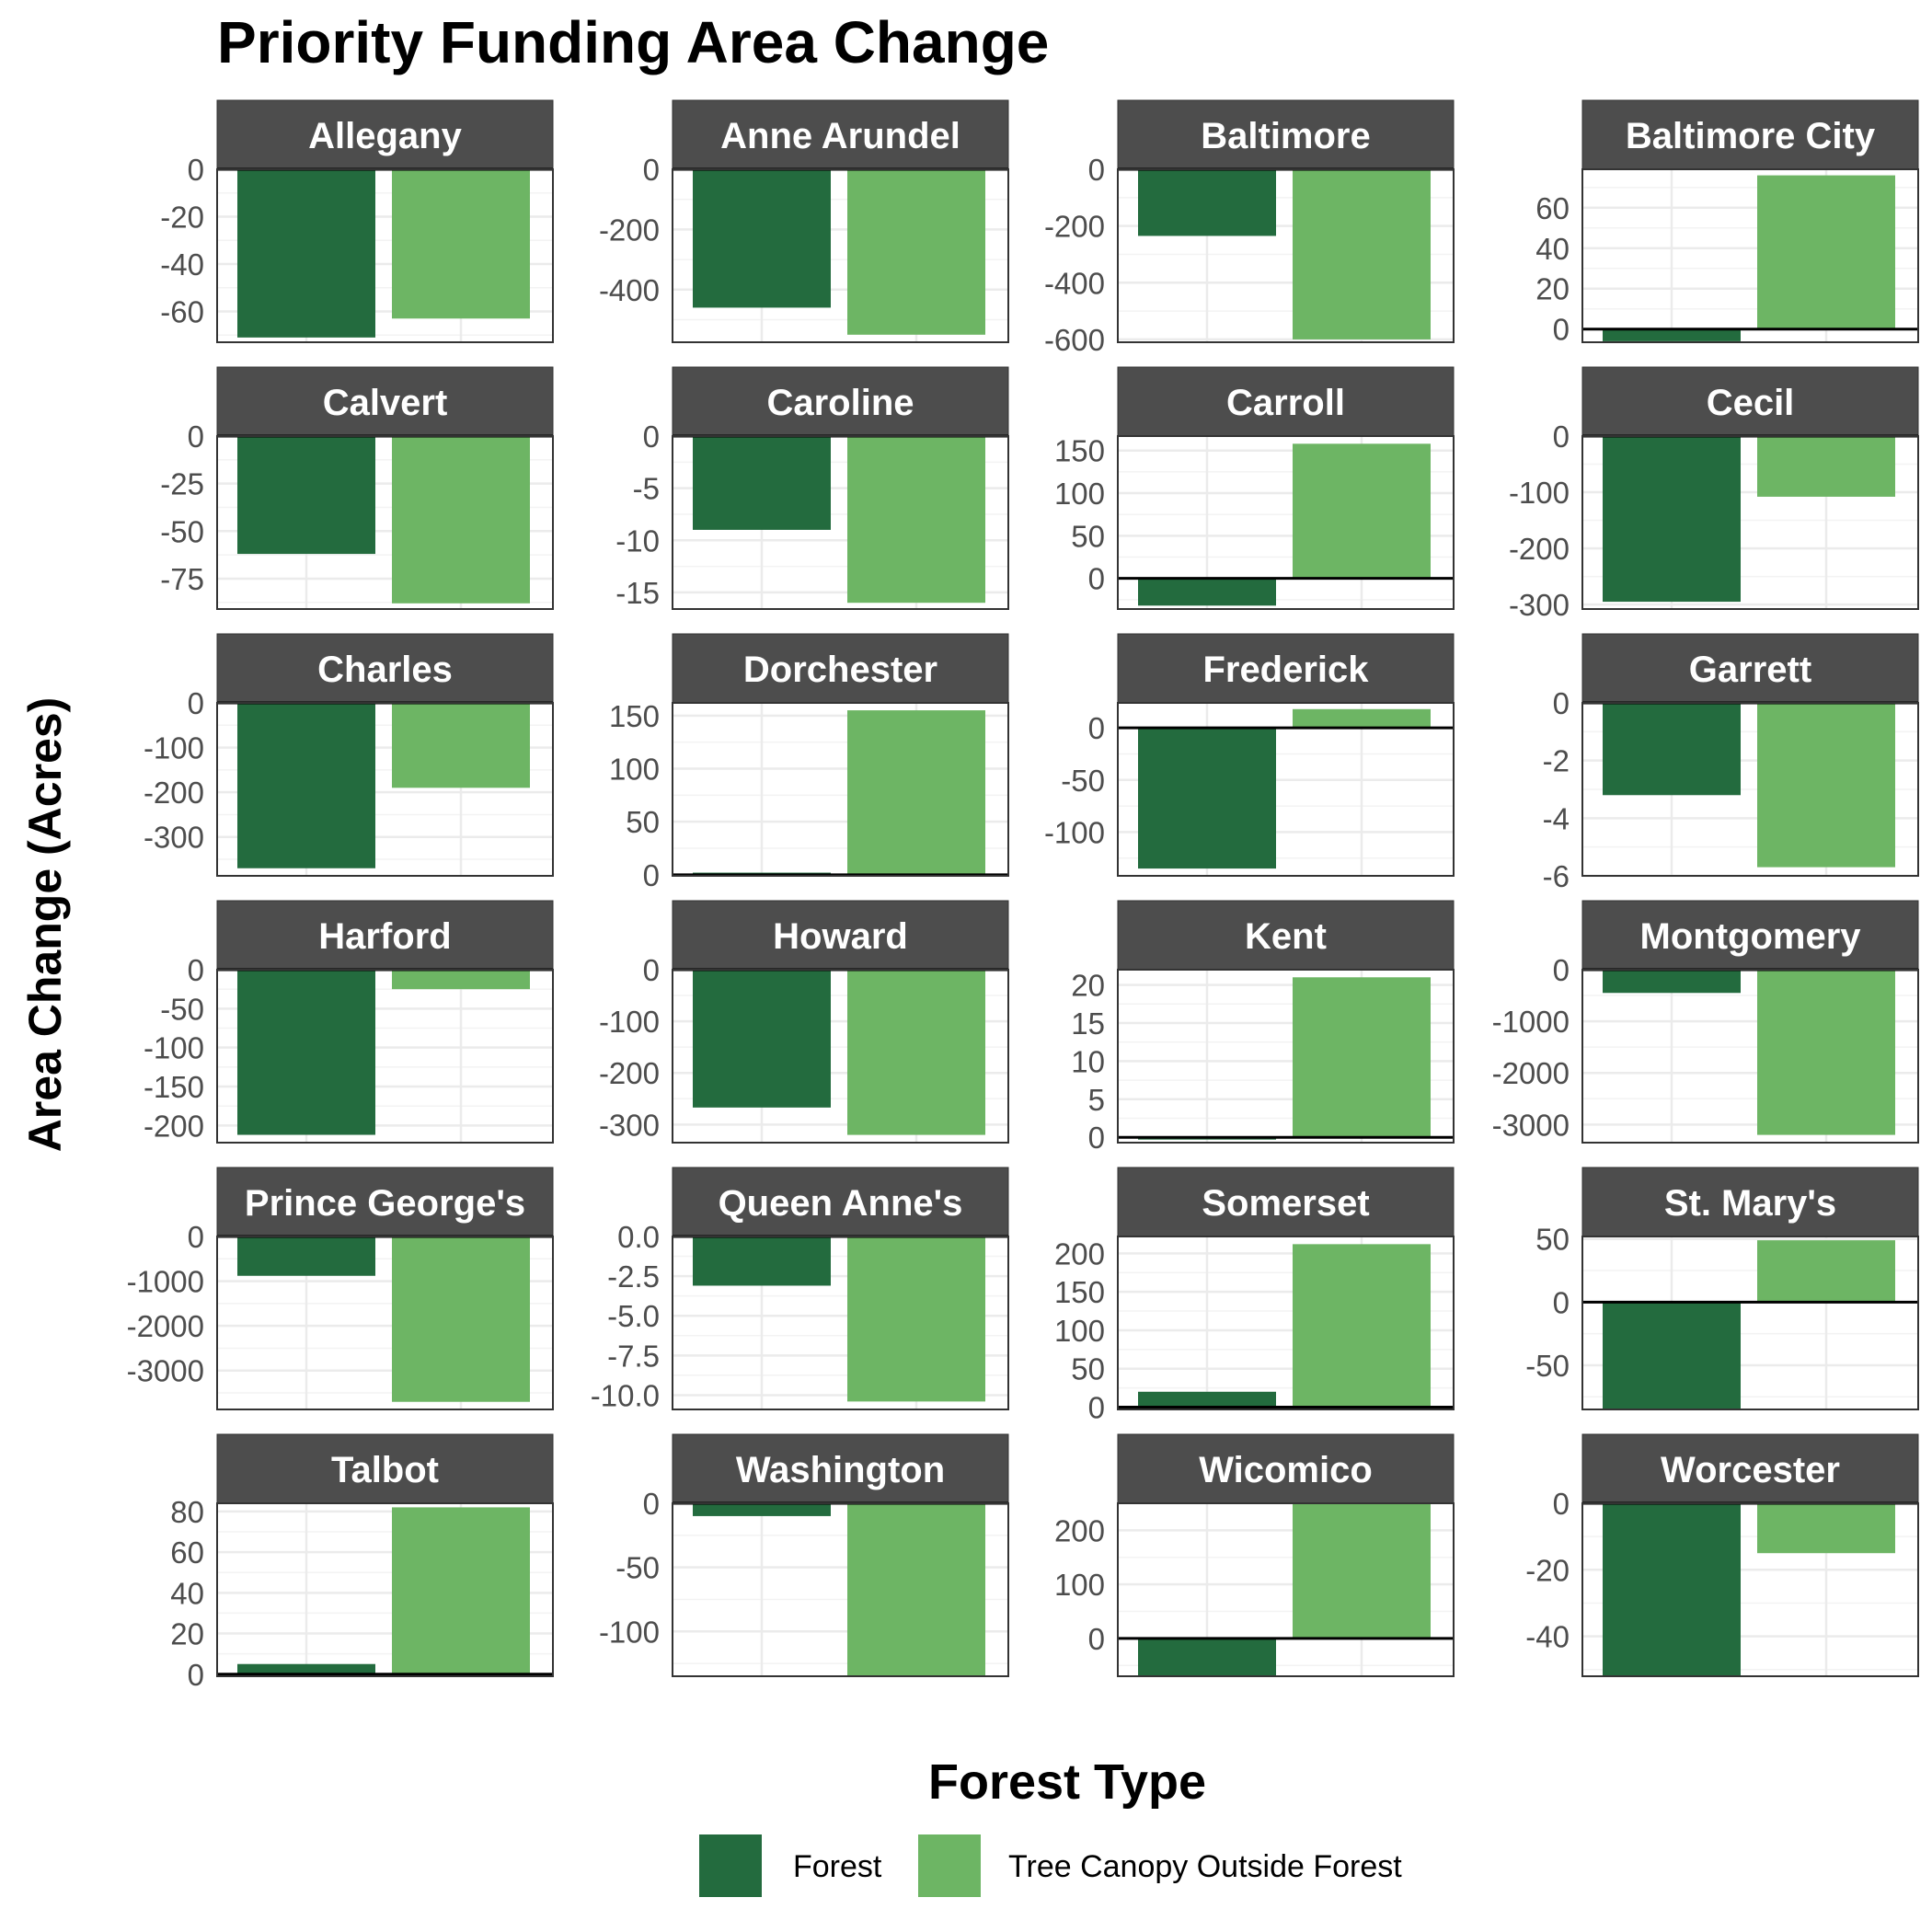 The image size is (1932, 1932). I want to click on legend-title: Forest Type, so click(1067, 1782).